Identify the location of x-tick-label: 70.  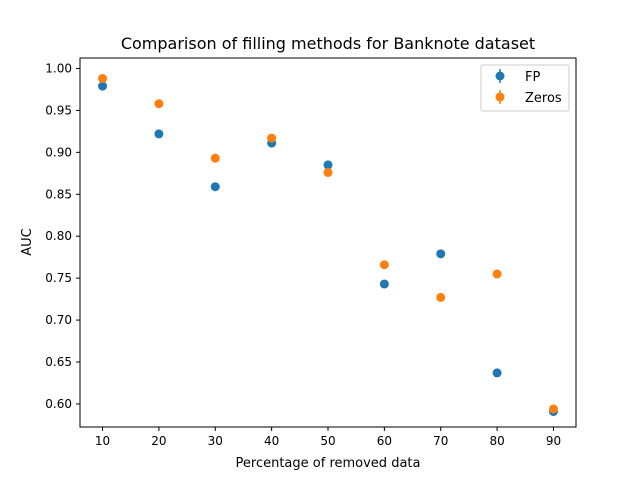
(440, 441).